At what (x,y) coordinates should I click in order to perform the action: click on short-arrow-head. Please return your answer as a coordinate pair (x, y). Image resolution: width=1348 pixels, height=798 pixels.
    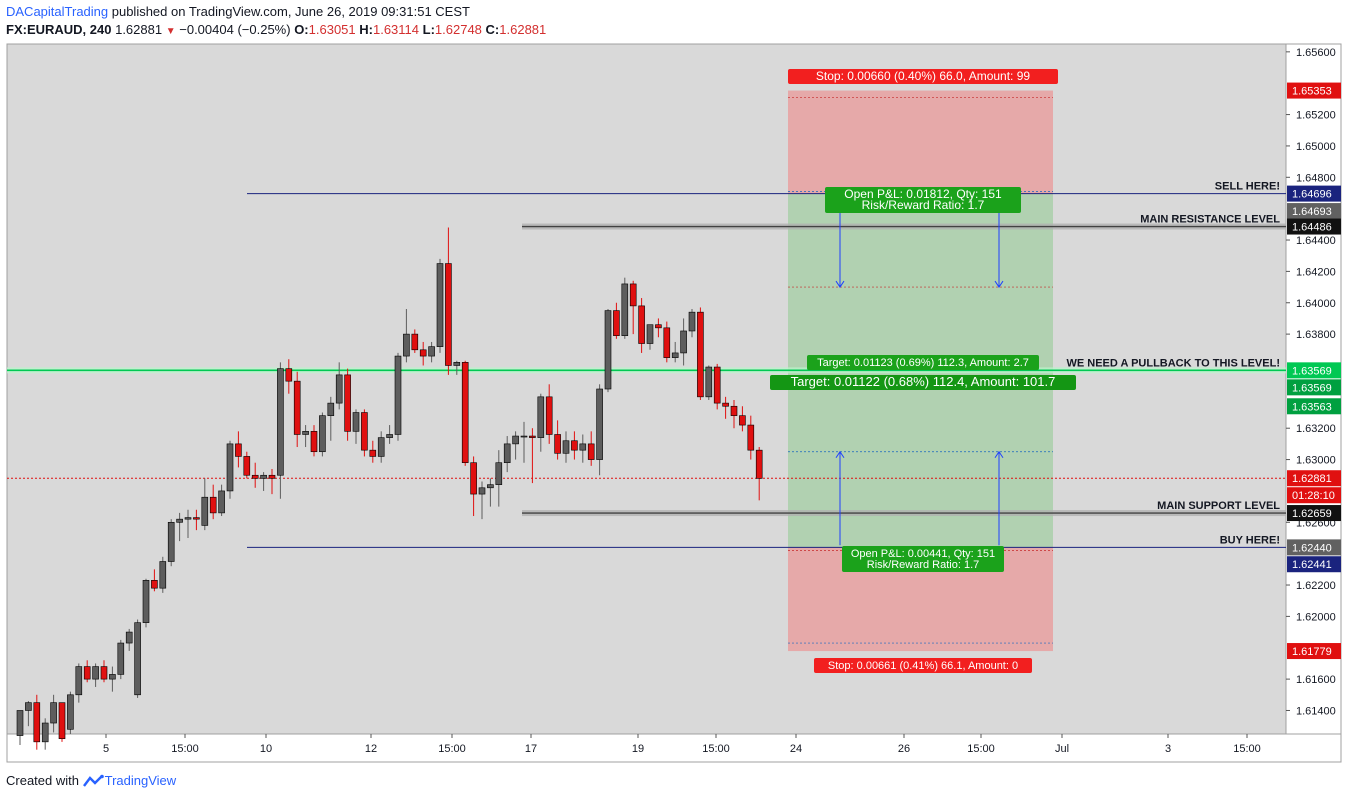
    Looking at the image, I should click on (840, 284).